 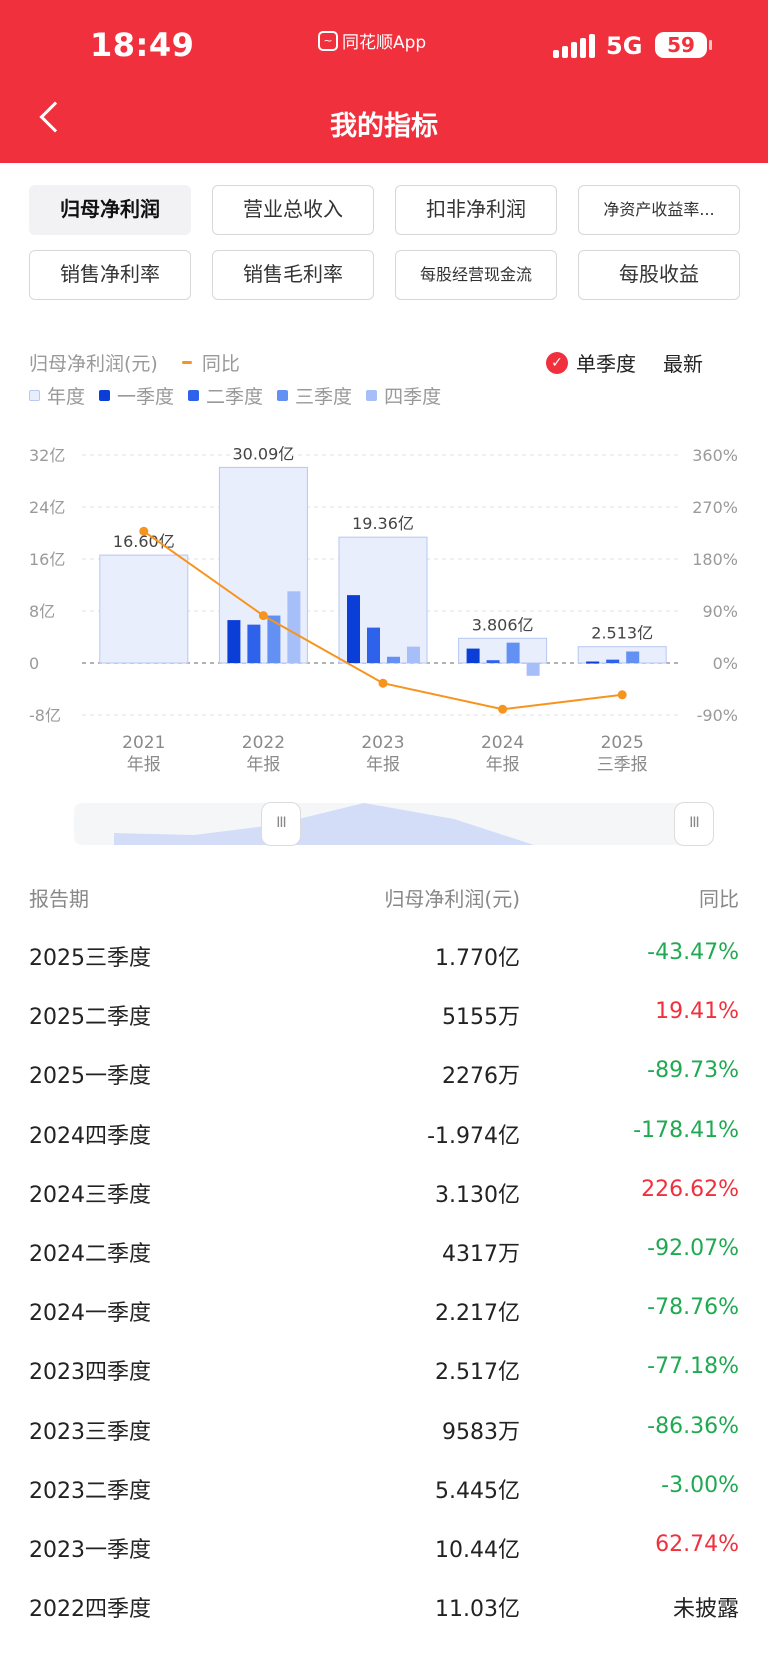 What do you see at coordinates (481, 1432) in the screenshot?
I see `row-value: 9583万` at bounding box center [481, 1432].